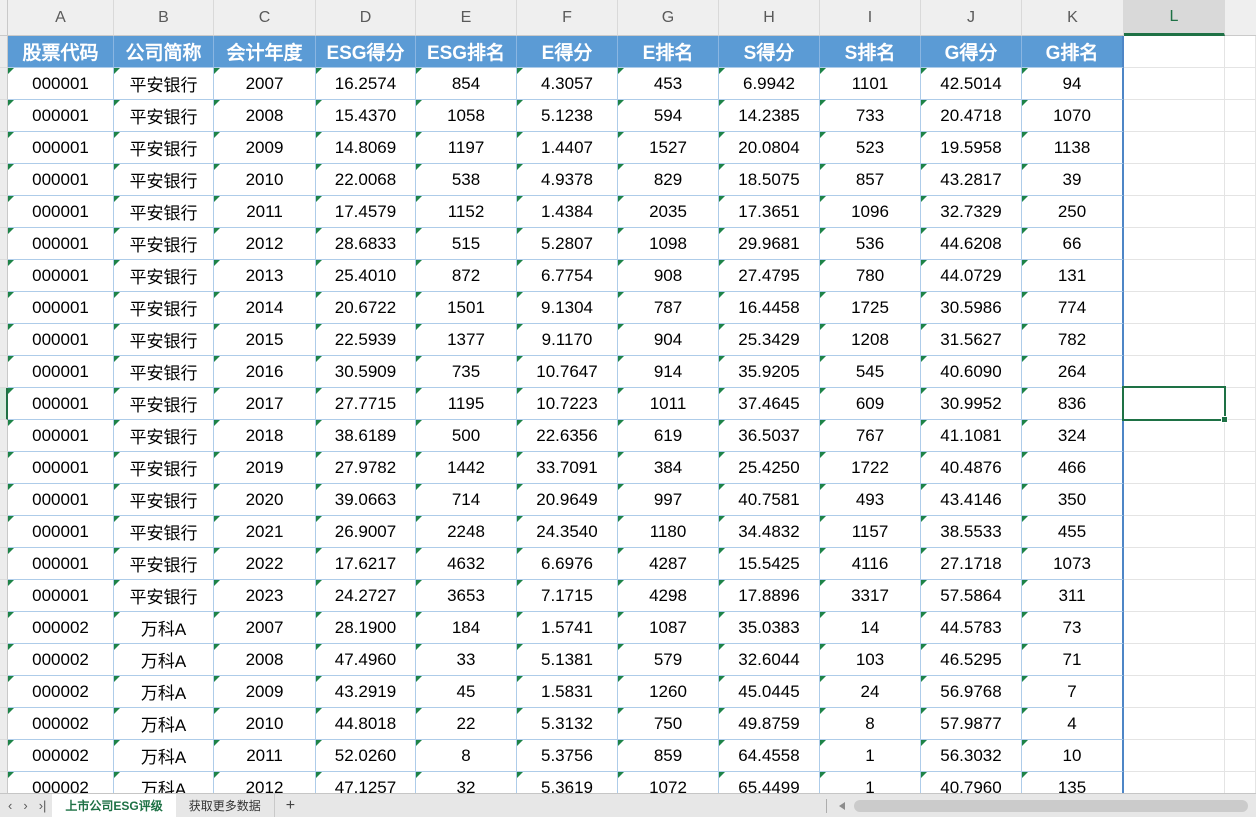  What do you see at coordinates (366, 308) in the screenshot?
I see `cell: 20.6722` at bounding box center [366, 308].